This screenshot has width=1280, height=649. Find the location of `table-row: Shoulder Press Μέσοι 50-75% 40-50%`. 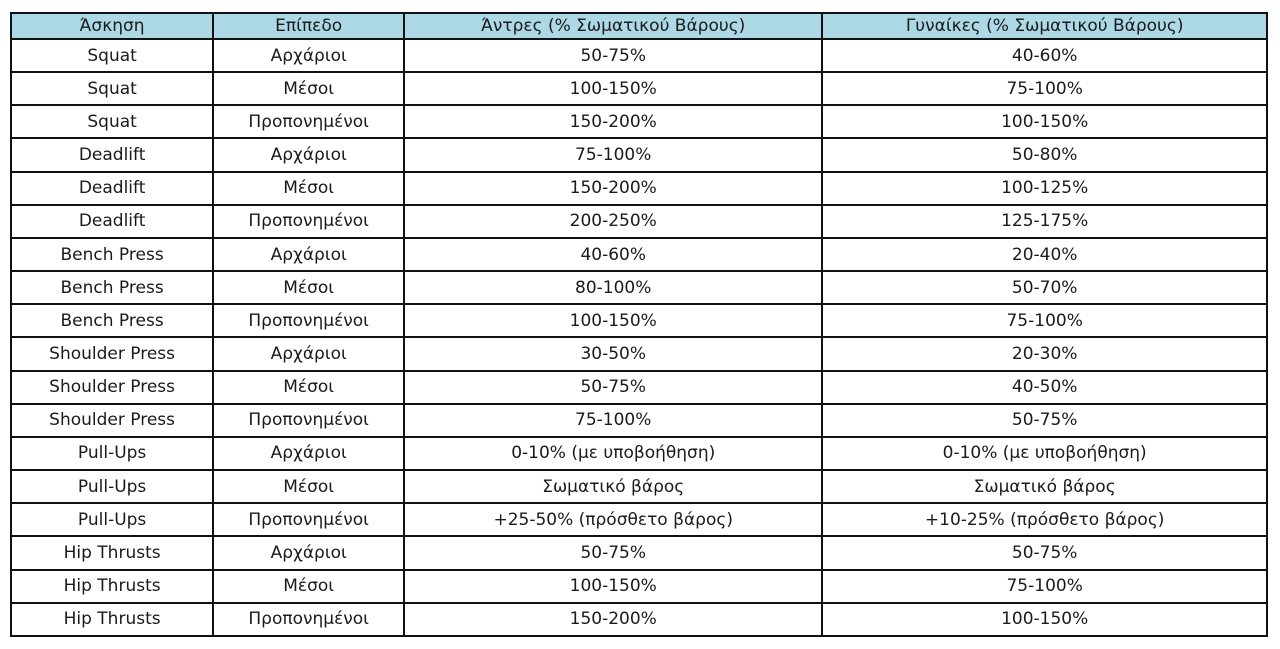

table-row: Shoulder Press Μέσοι 50-75% 40-50% is located at coordinates (638, 387).